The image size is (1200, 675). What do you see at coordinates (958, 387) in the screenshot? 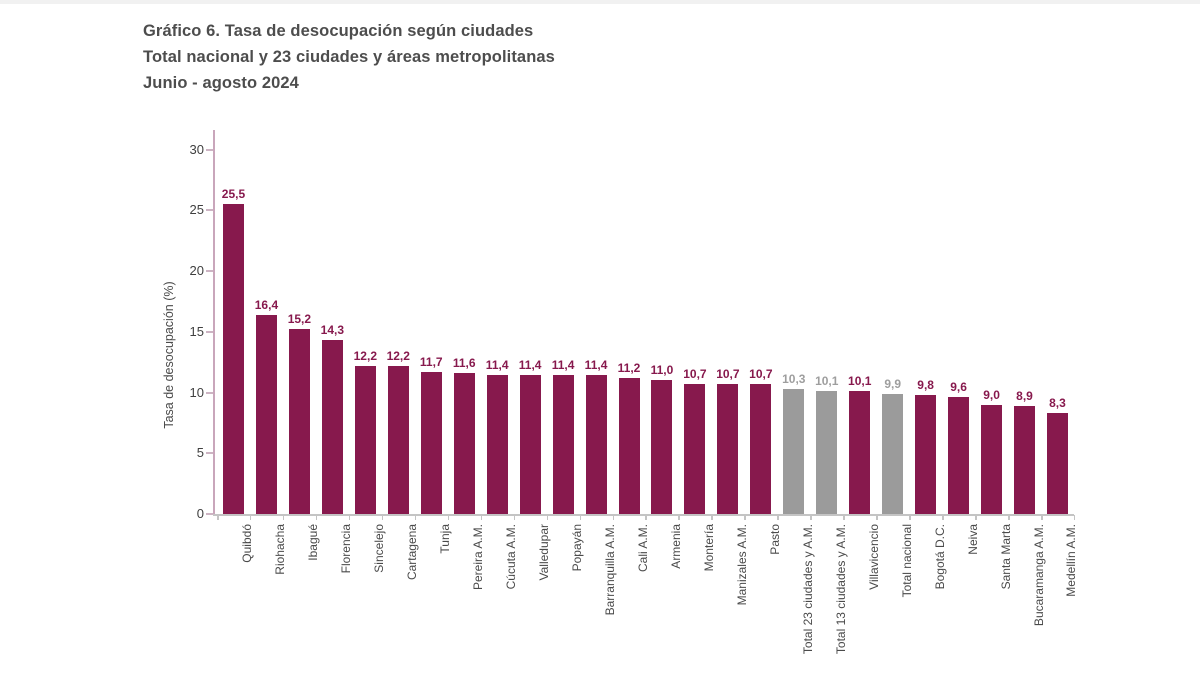
I see `bar-value-label: 9,6` at bounding box center [958, 387].